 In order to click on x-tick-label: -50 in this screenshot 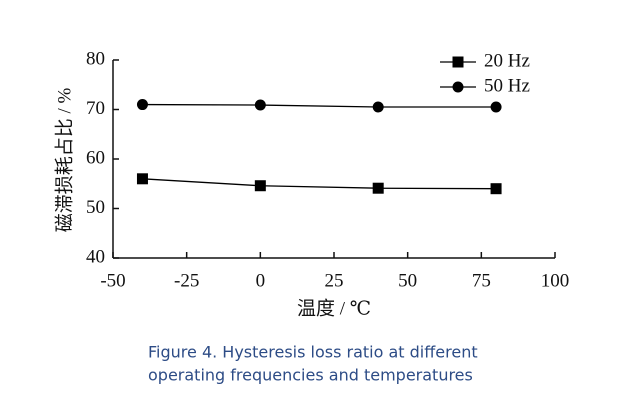, I will do `click(112, 280)`.